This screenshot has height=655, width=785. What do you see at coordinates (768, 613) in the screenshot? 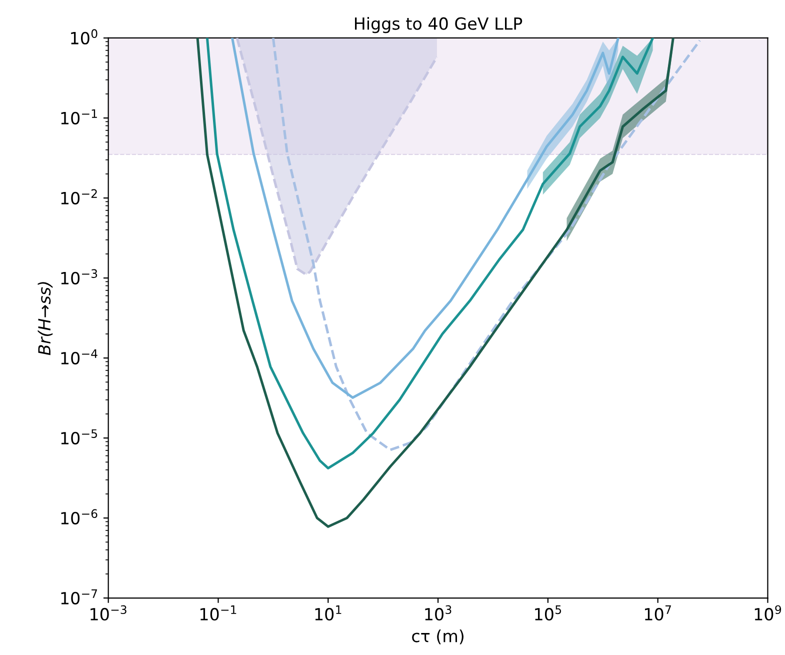
I see `x-tick-label: 10$^{9}$` at bounding box center [768, 613].